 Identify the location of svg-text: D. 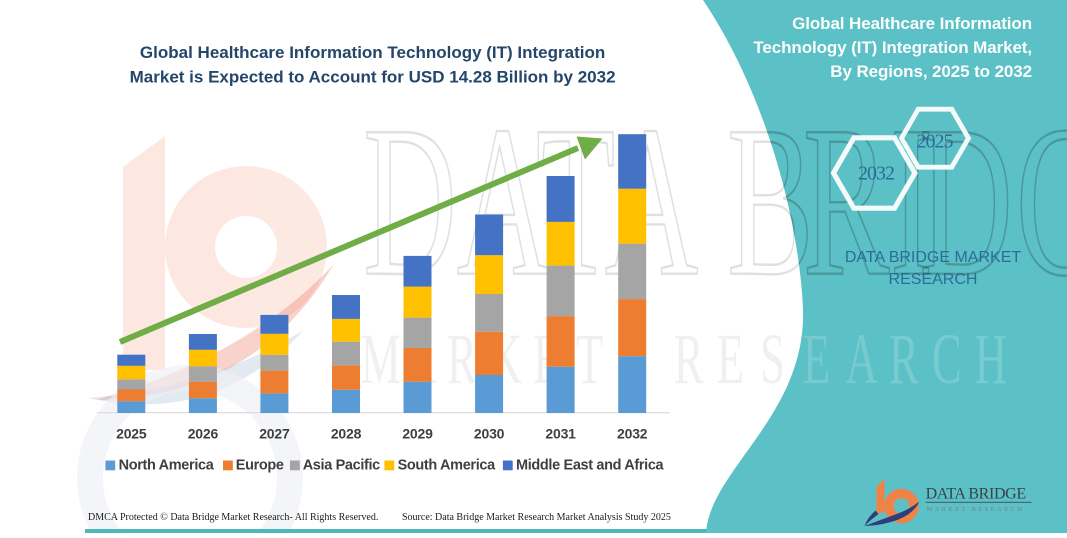
(966, 201).